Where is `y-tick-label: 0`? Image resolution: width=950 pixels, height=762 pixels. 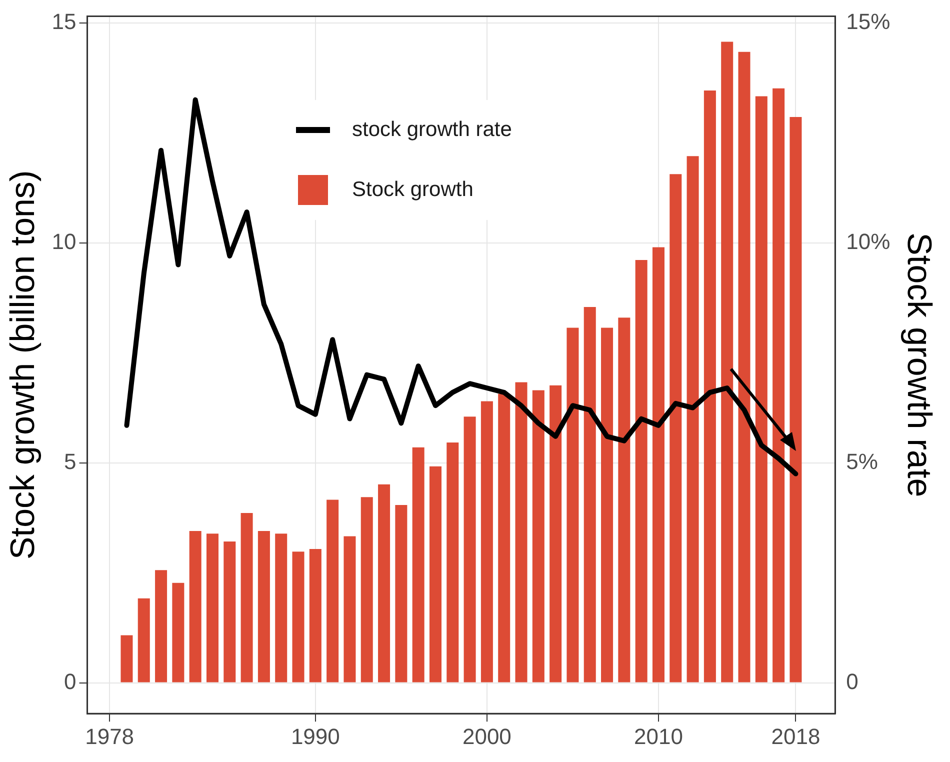 y-tick-label: 0 is located at coordinates (70, 681).